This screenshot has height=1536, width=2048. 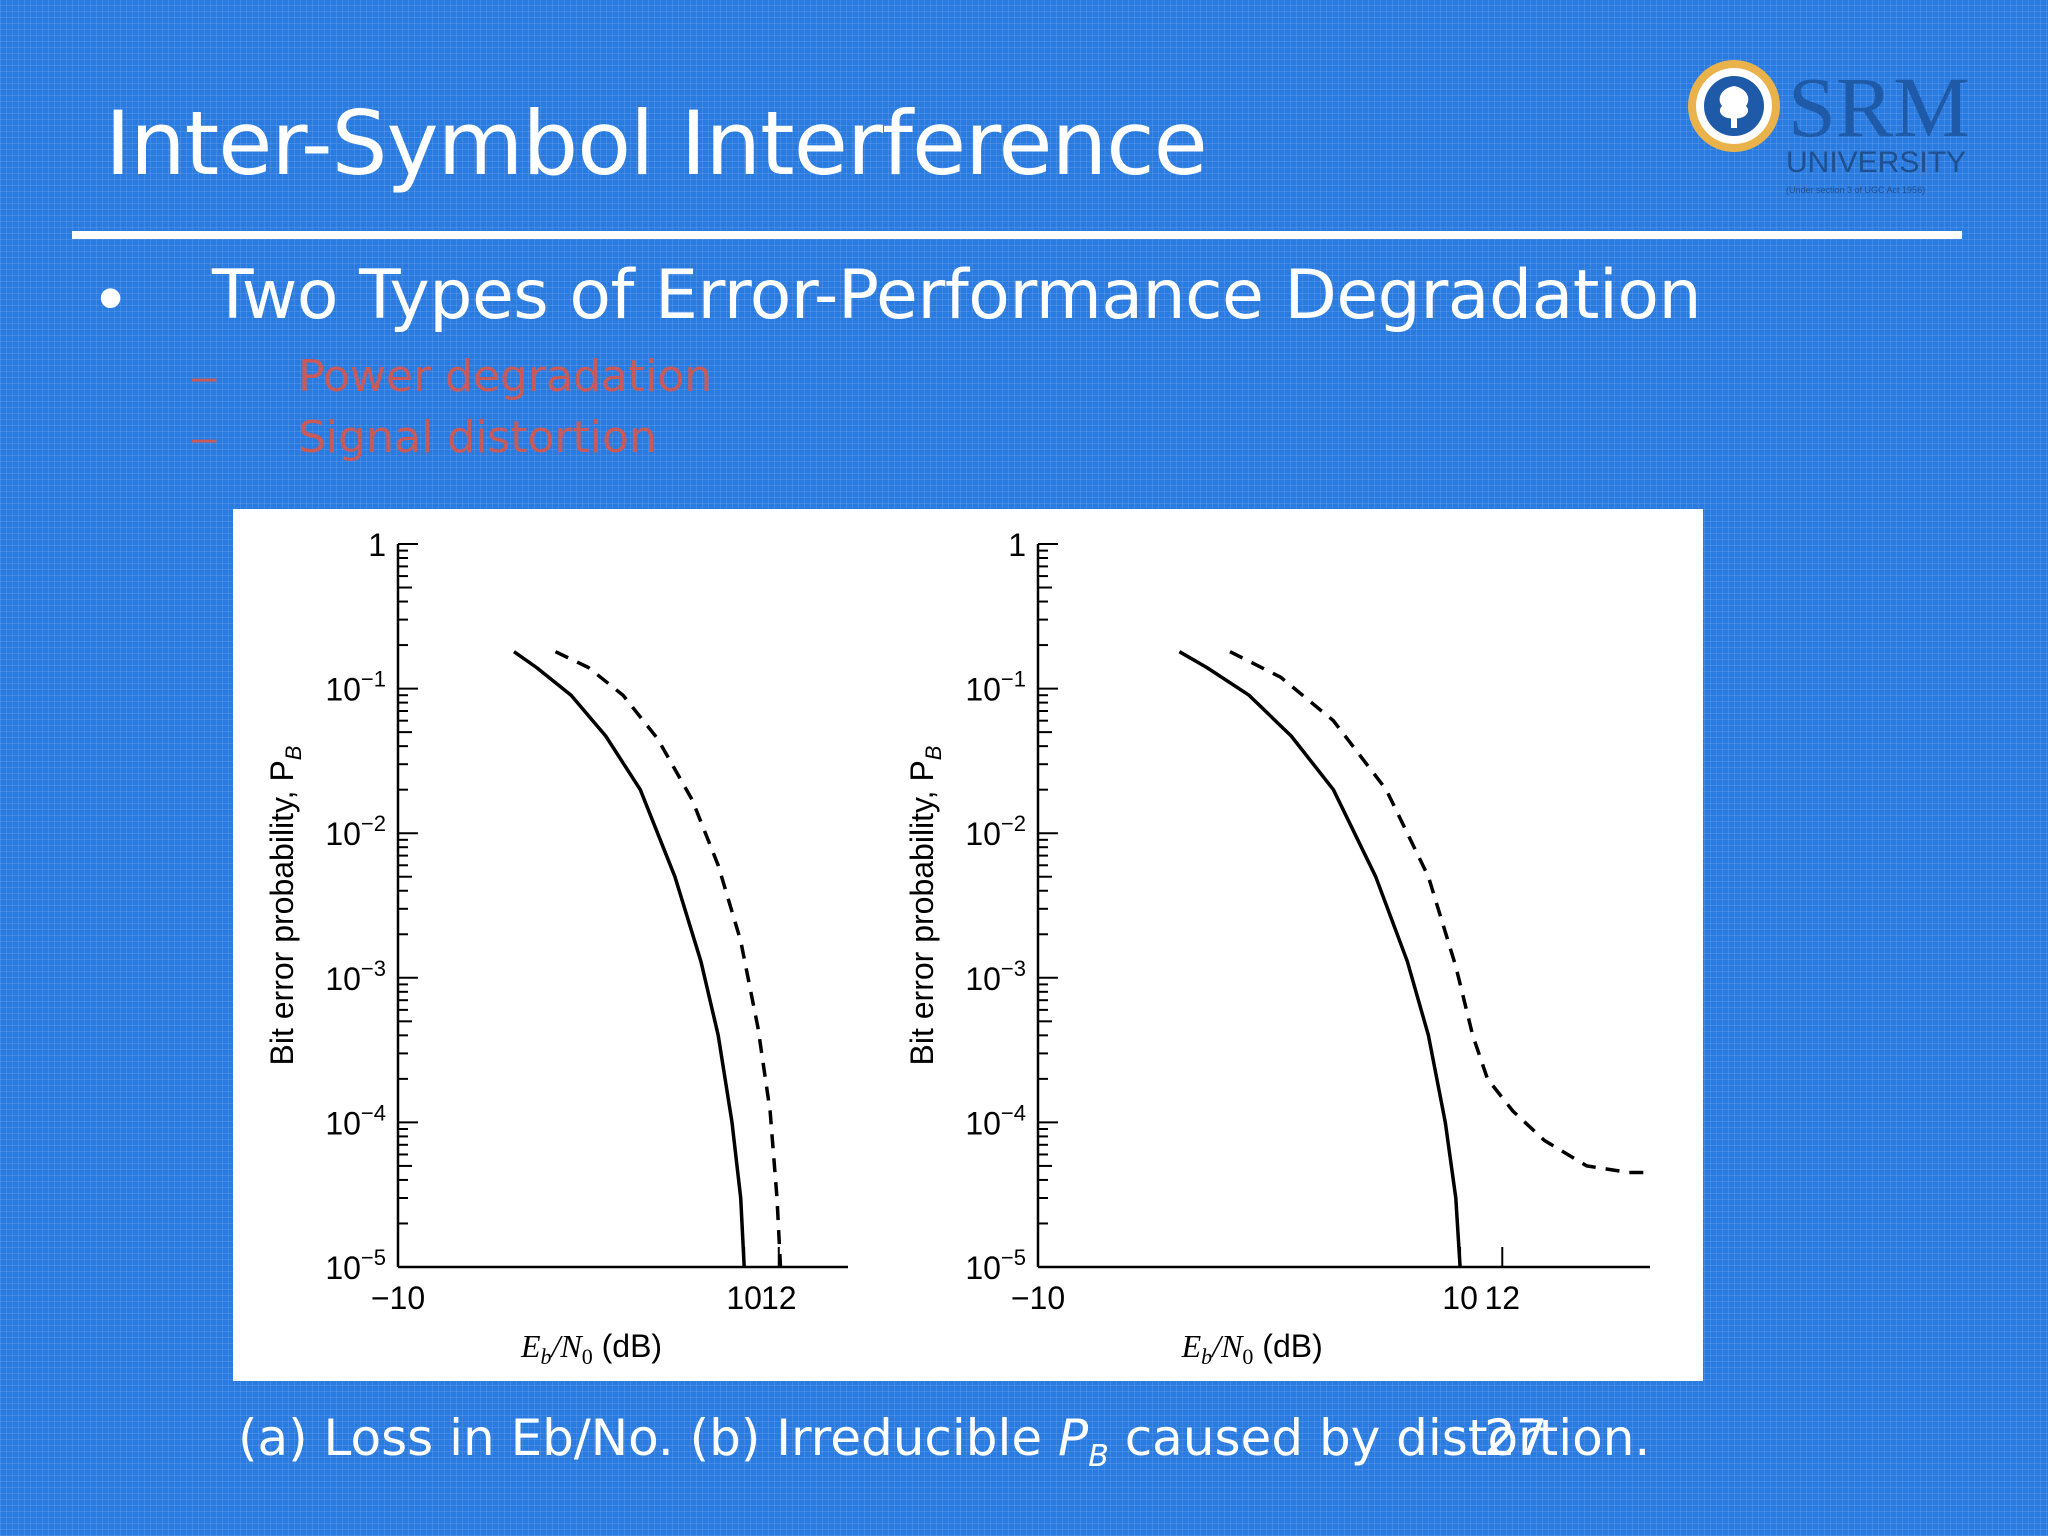 What do you see at coordinates (1734, 106) in the screenshot?
I see `seal-icon` at bounding box center [1734, 106].